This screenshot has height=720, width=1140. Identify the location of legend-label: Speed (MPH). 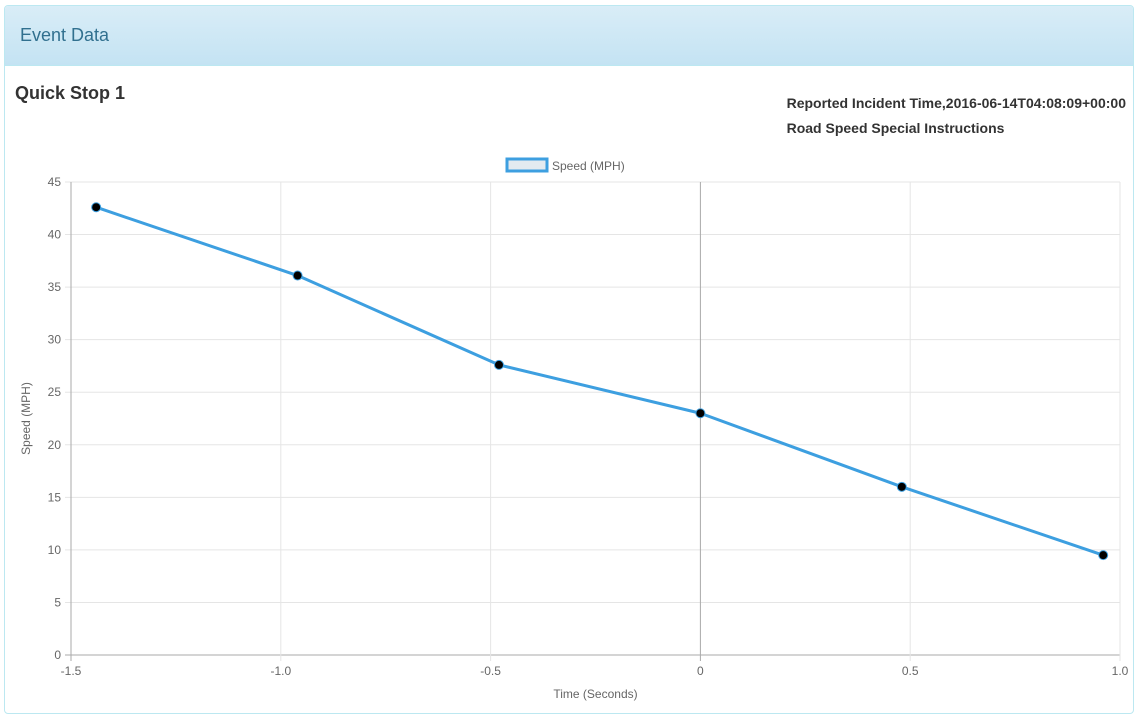
(588, 166).